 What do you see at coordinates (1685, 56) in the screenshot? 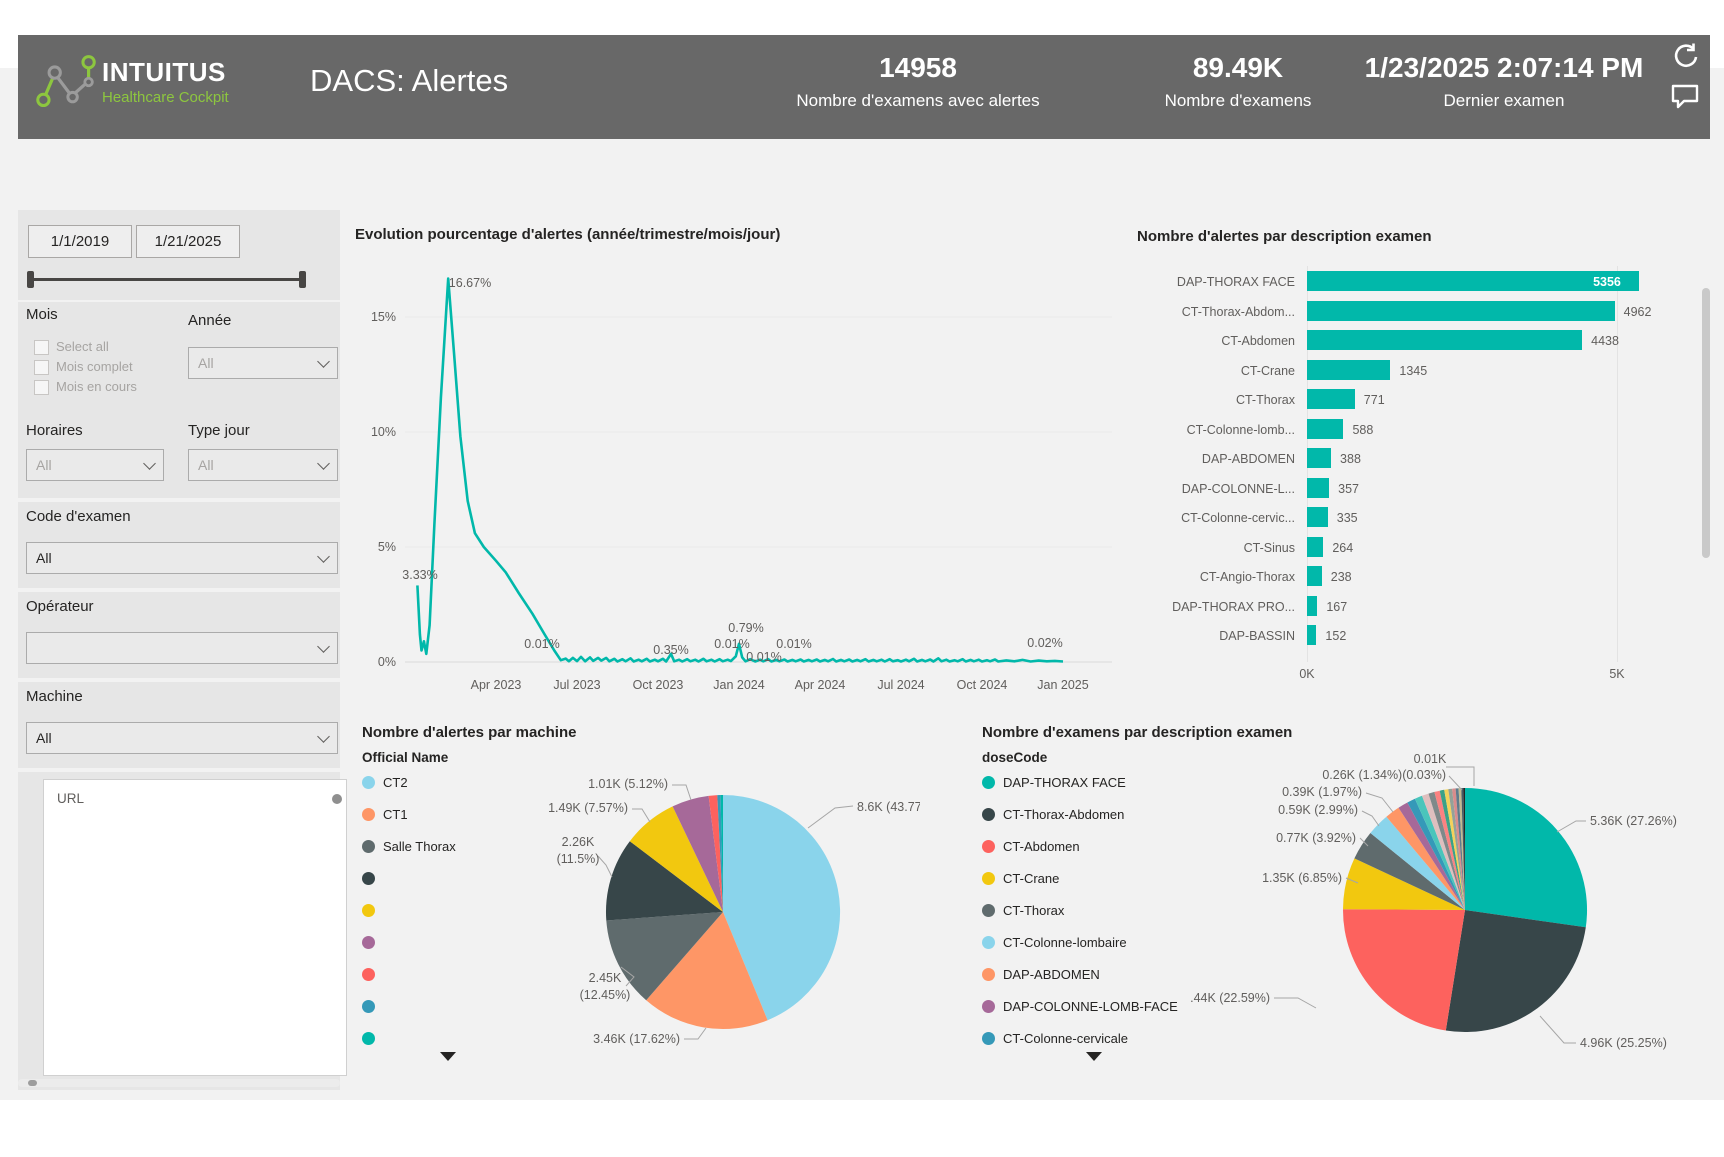
I see `undo-icon` at bounding box center [1685, 56].